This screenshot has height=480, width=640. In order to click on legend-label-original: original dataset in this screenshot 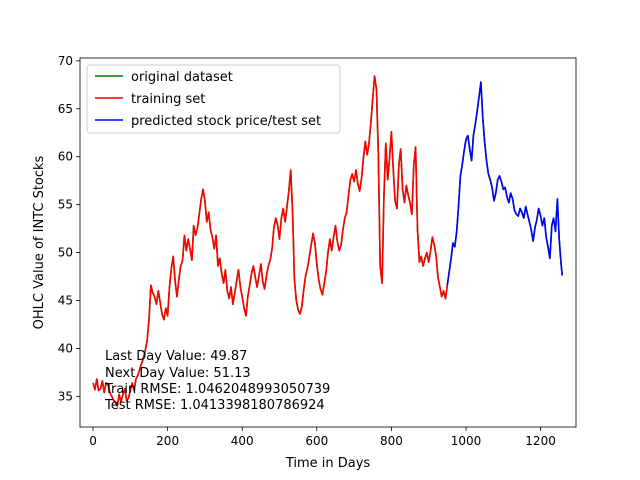, I will do `click(182, 77)`.